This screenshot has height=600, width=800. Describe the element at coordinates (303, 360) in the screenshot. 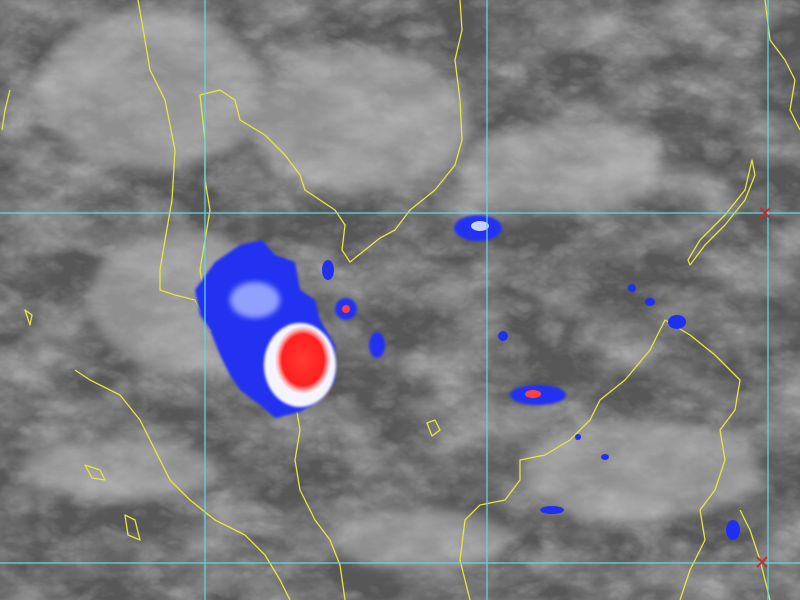

I see `storm-core` at that location.